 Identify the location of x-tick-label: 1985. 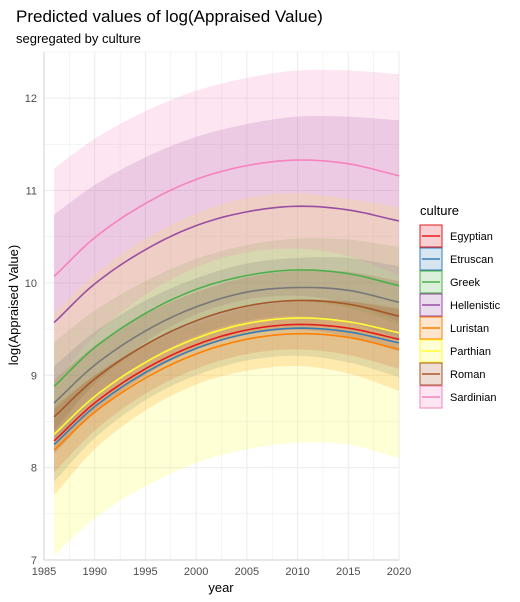
(44, 572).